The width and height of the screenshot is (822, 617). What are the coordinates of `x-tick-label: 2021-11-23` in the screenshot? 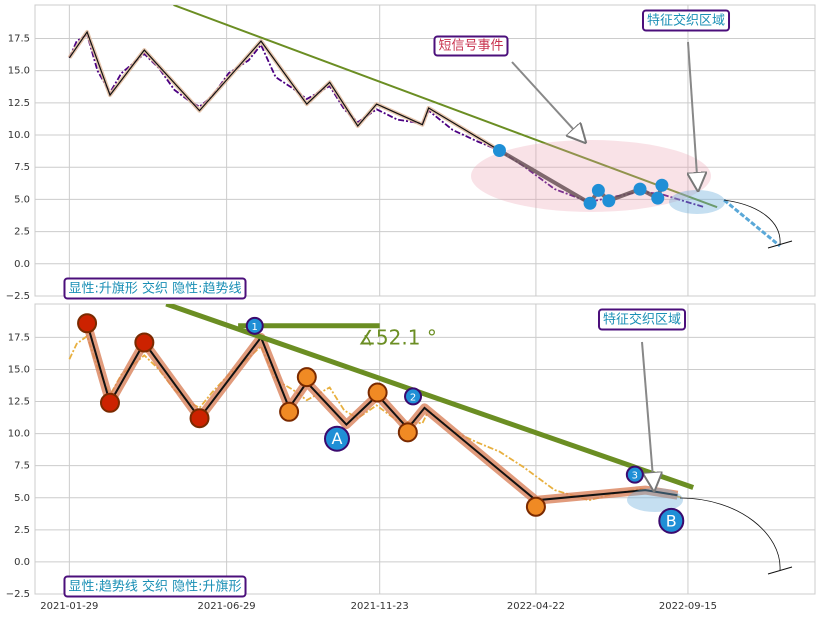 It's located at (380, 606).